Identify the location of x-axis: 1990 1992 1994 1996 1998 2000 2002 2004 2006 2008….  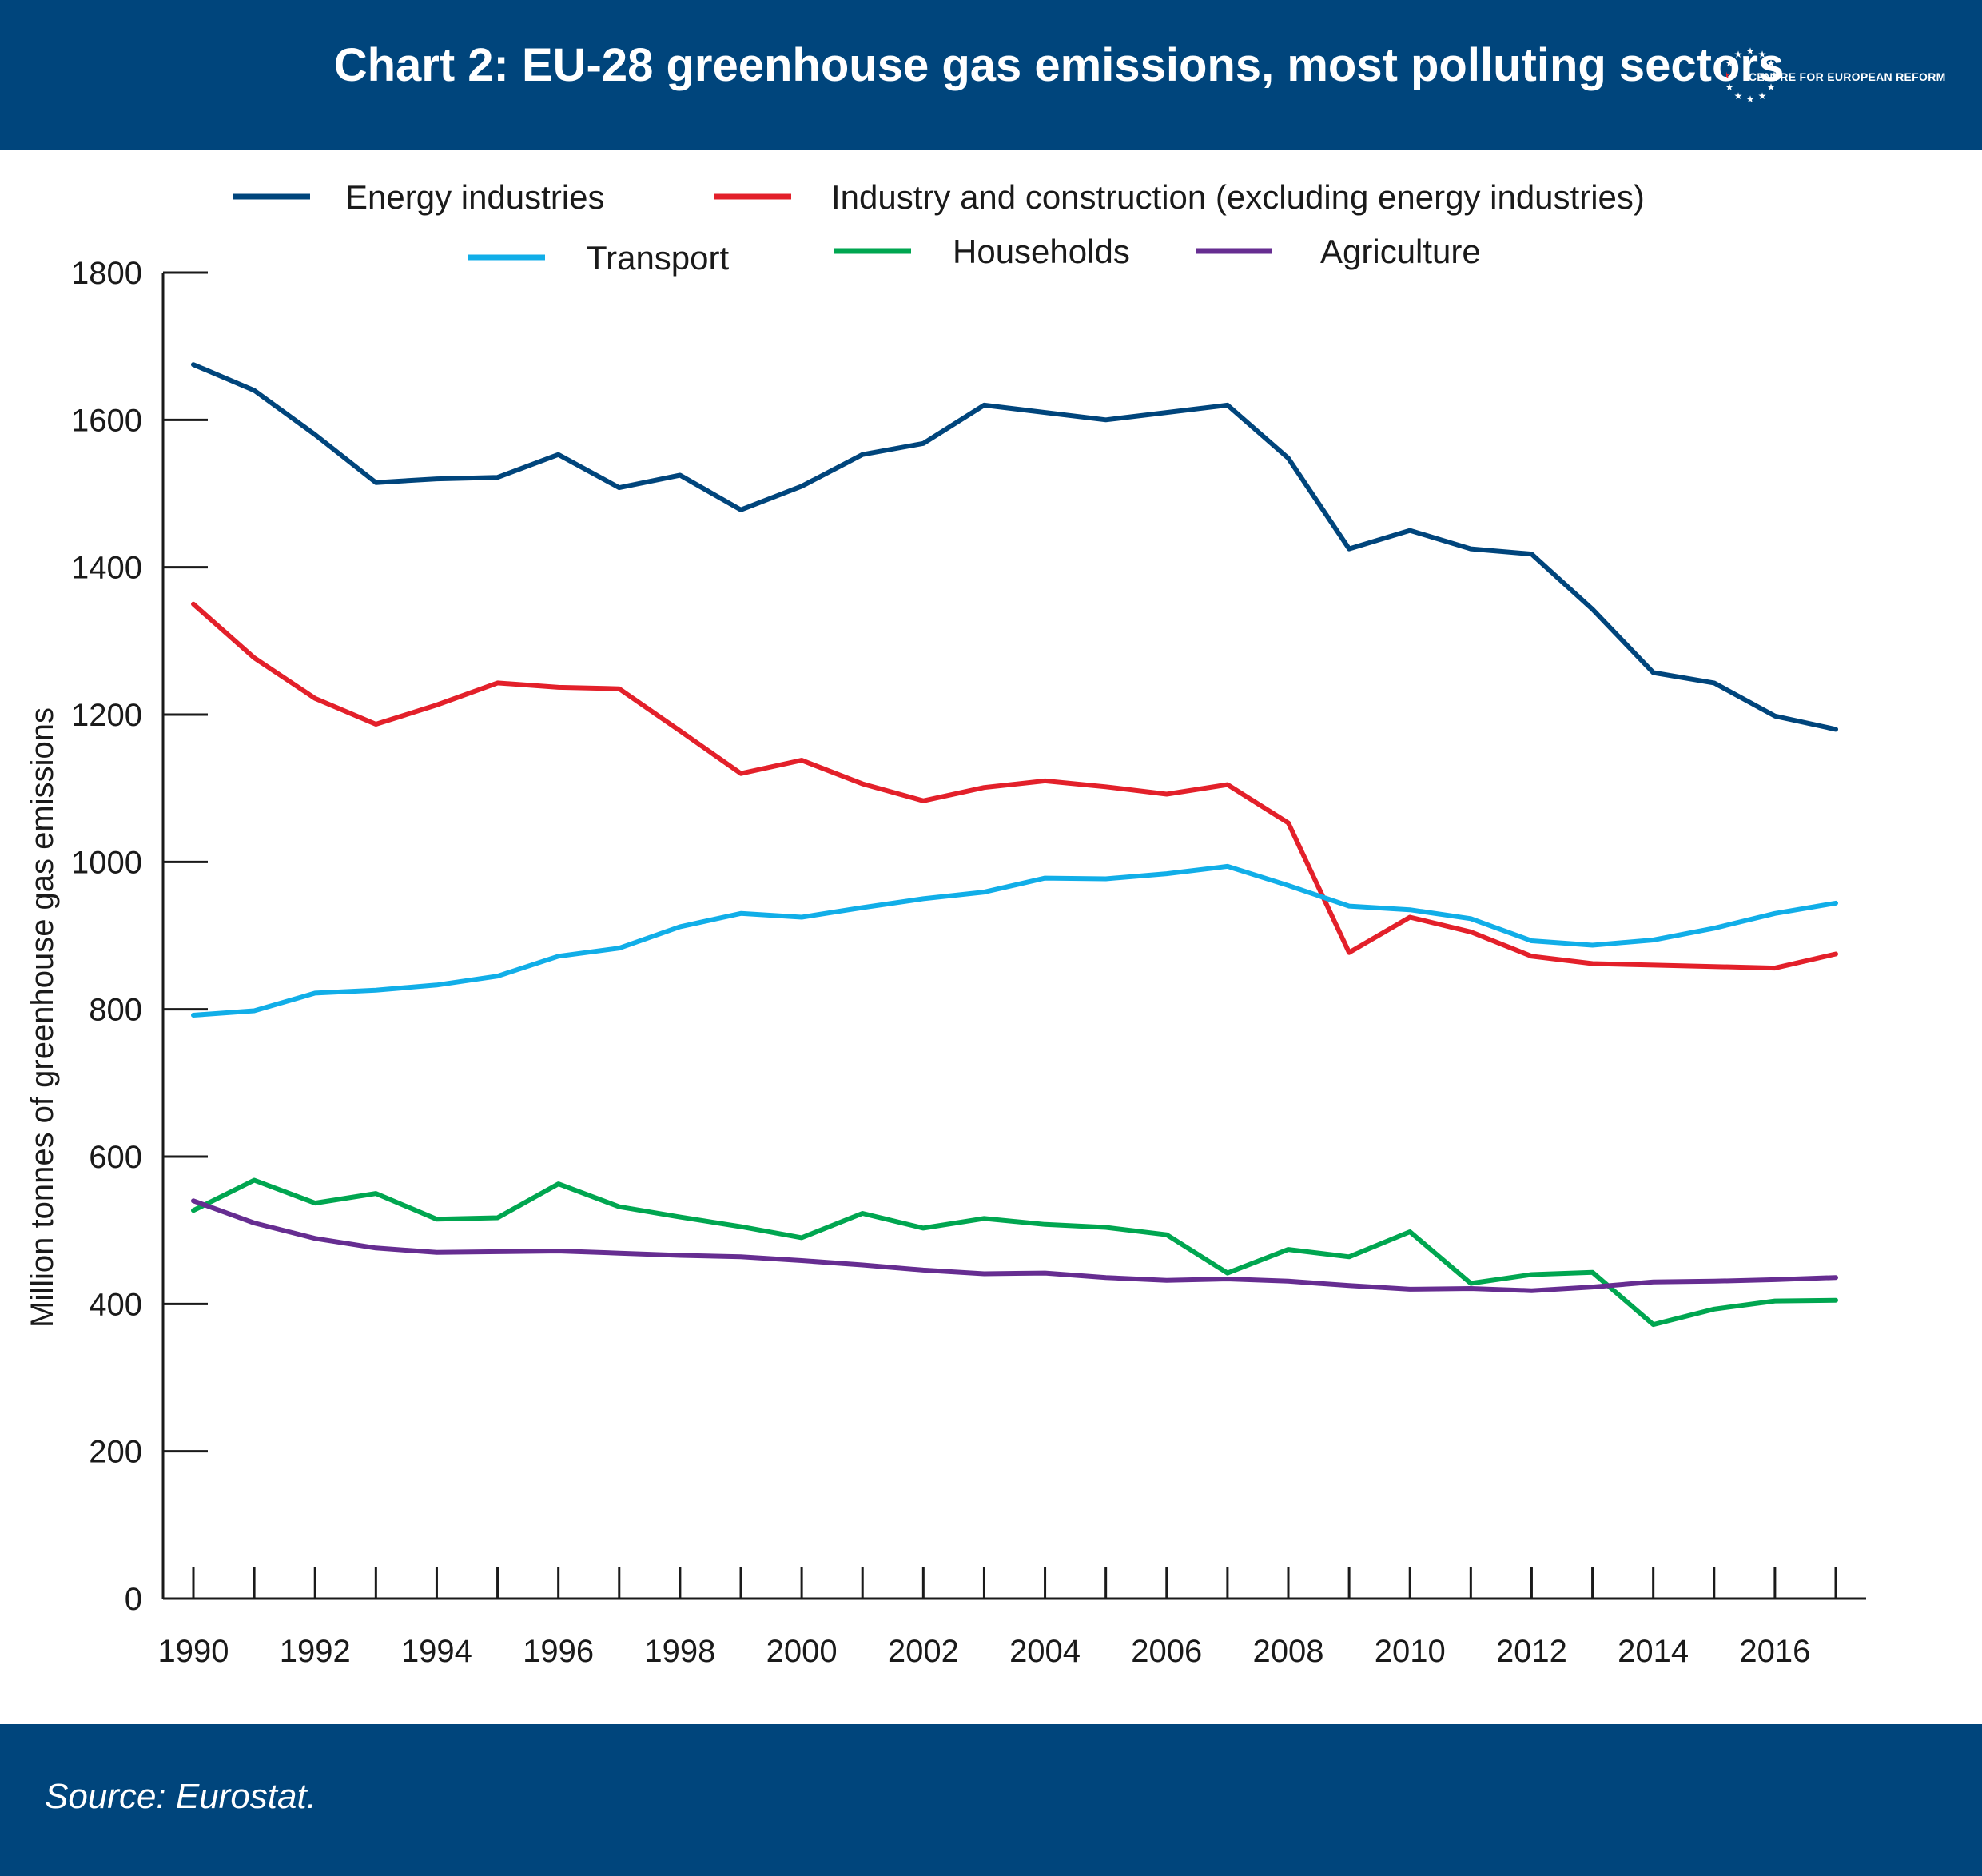
(1012, 1618).